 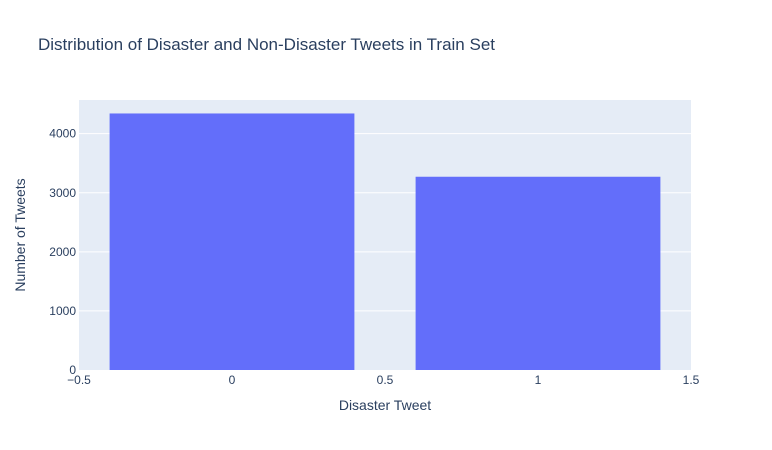 I want to click on y-axis-title: Number of Tweets, so click(x=20, y=234).